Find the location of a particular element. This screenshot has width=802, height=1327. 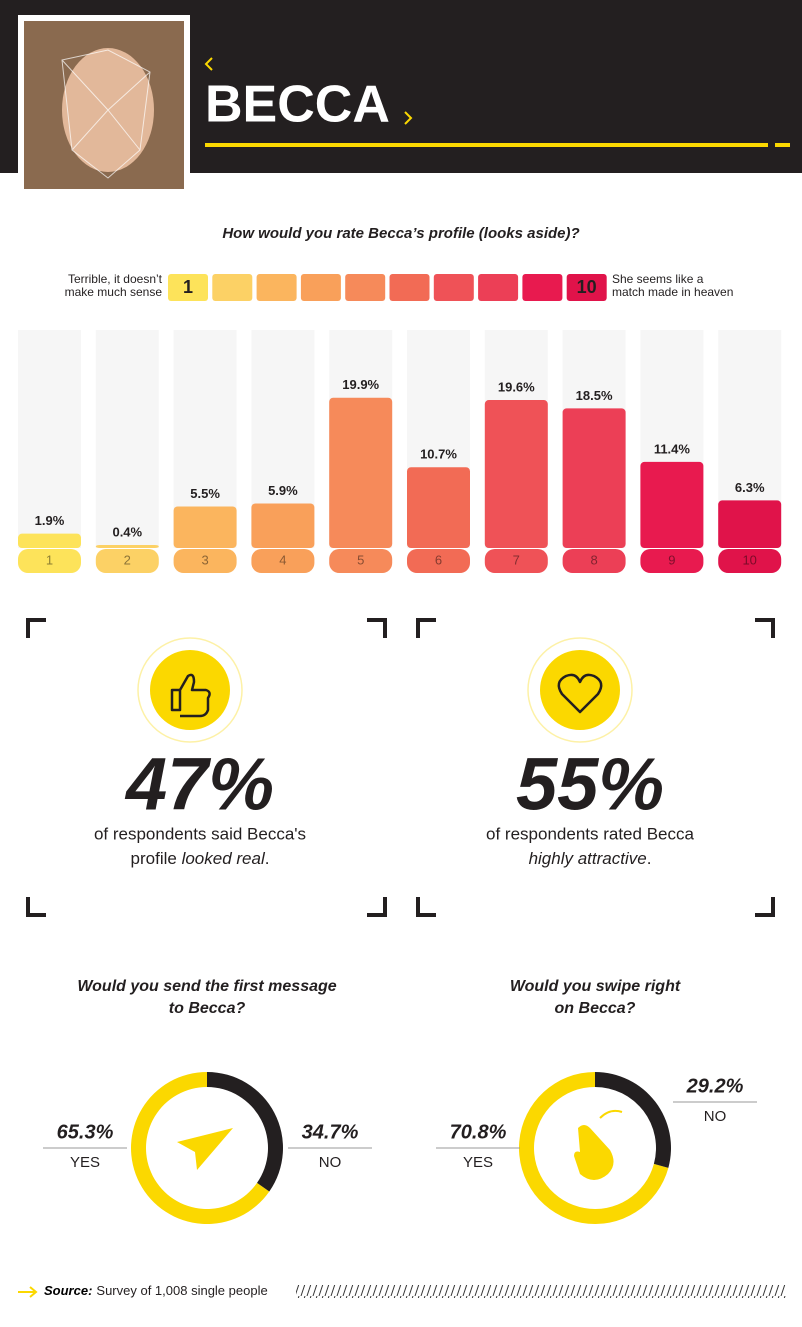

x-tick-label: 2 is located at coordinates (127, 559).